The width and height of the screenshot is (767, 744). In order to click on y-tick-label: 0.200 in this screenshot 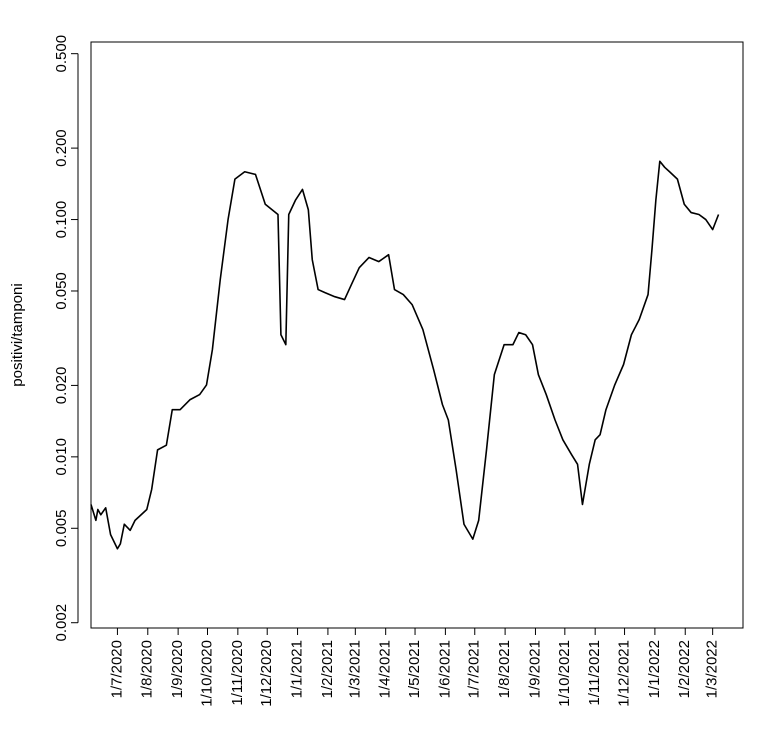, I will do `click(61, 148)`.